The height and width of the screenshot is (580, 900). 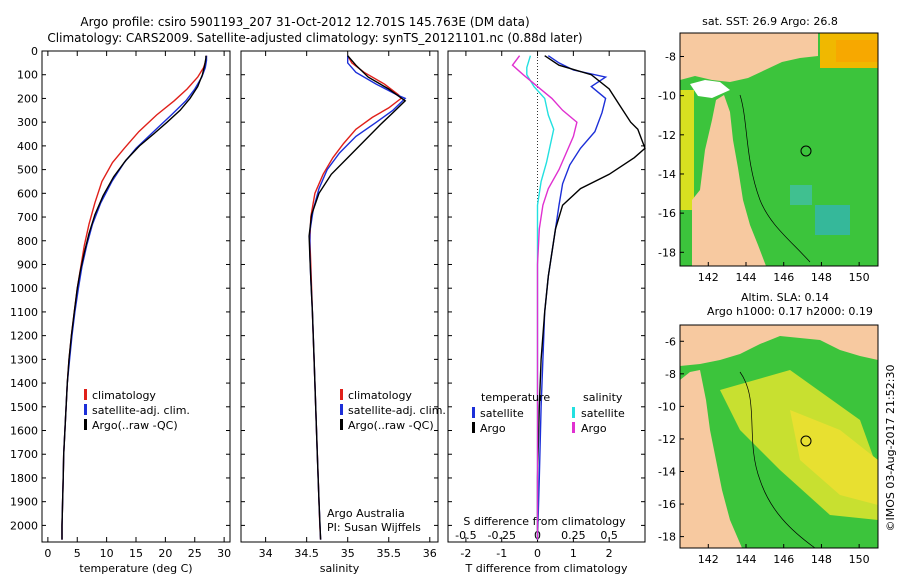 I want to click on timestamp: ©IMOS 03-Aug-2017 21:52:30, so click(x=890, y=448).